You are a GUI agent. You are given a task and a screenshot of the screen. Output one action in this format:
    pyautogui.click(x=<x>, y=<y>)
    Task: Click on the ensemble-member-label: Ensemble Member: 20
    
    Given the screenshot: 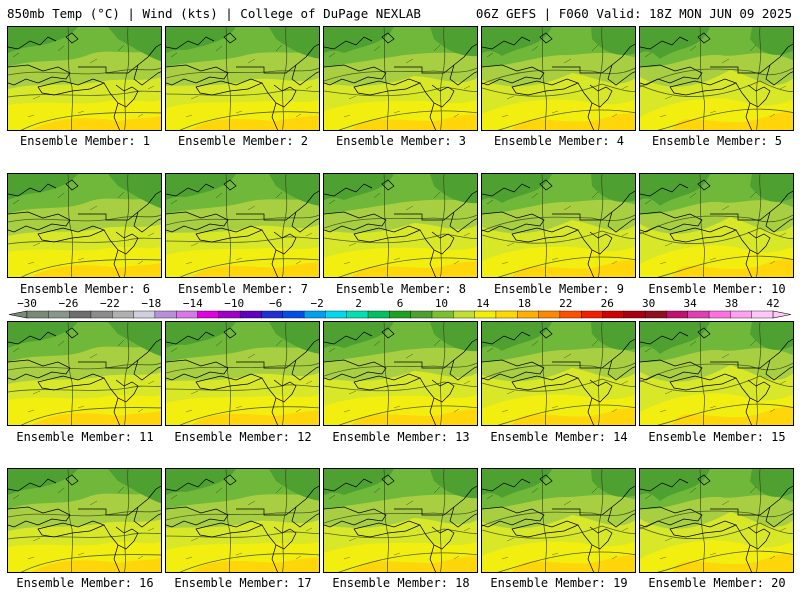 What is the action you would take?
    pyautogui.click(x=717, y=583)
    